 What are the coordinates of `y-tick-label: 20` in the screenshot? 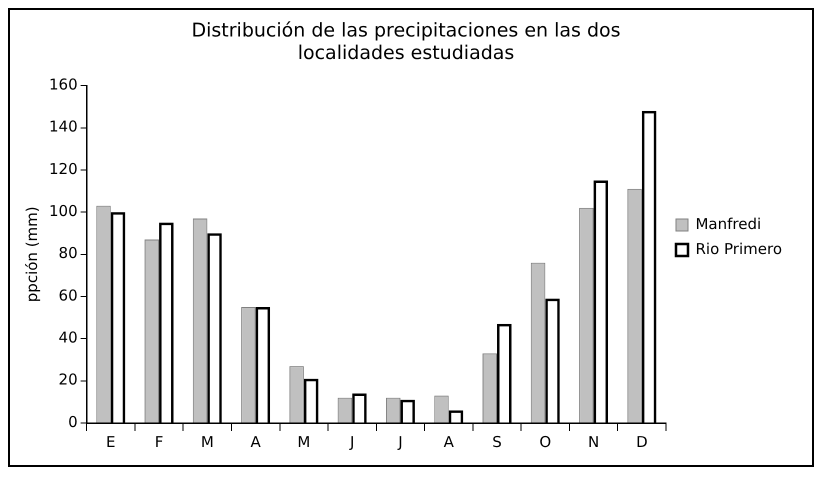 It's located at (68, 379).